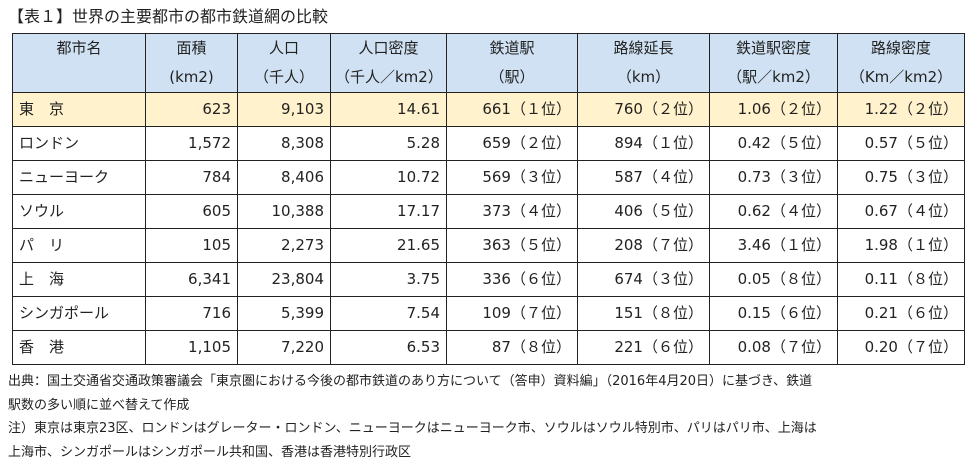  I want to click on cell-area: 105, so click(191, 245).